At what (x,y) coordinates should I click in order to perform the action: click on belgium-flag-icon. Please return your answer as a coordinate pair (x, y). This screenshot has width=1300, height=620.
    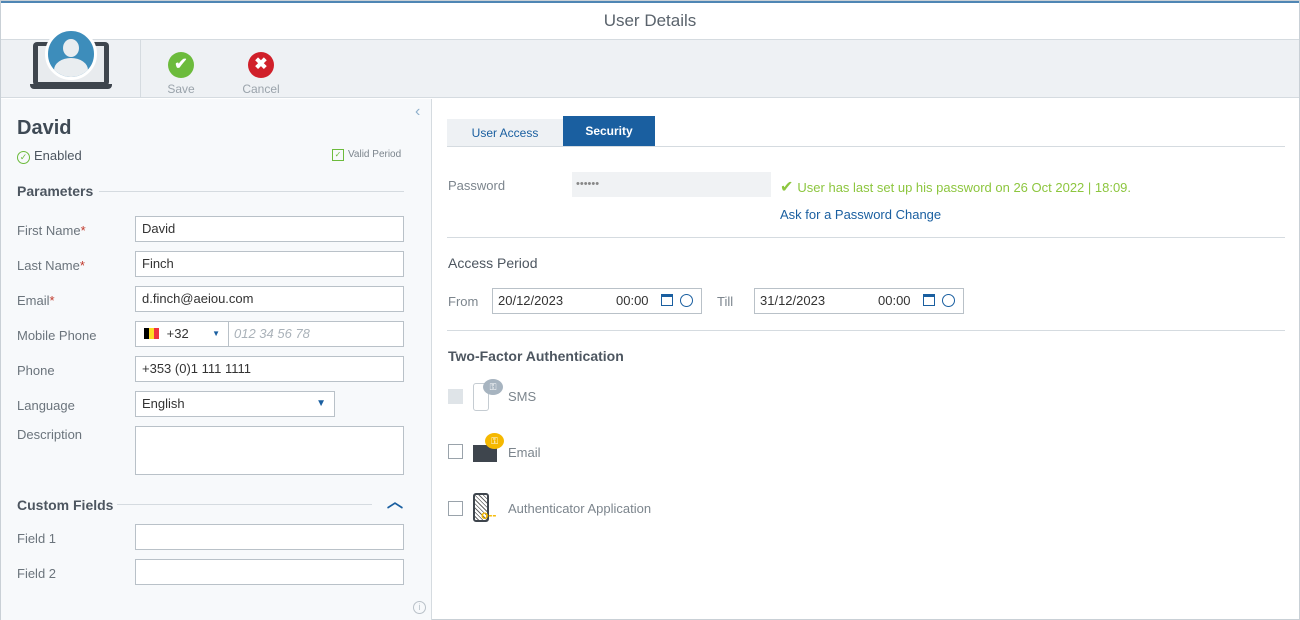
    Looking at the image, I should click on (151, 333).